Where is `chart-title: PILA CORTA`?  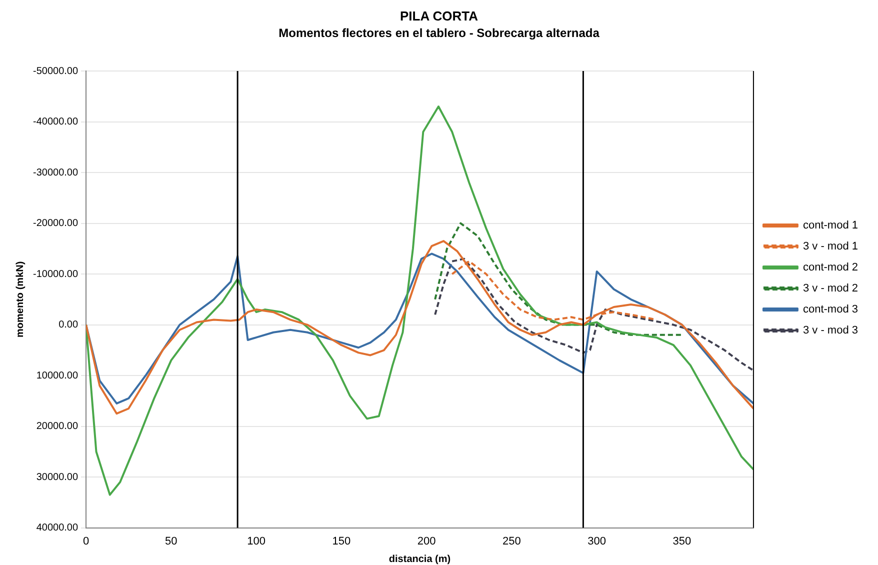 chart-title: PILA CORTA is located at coordinates (439, 16).